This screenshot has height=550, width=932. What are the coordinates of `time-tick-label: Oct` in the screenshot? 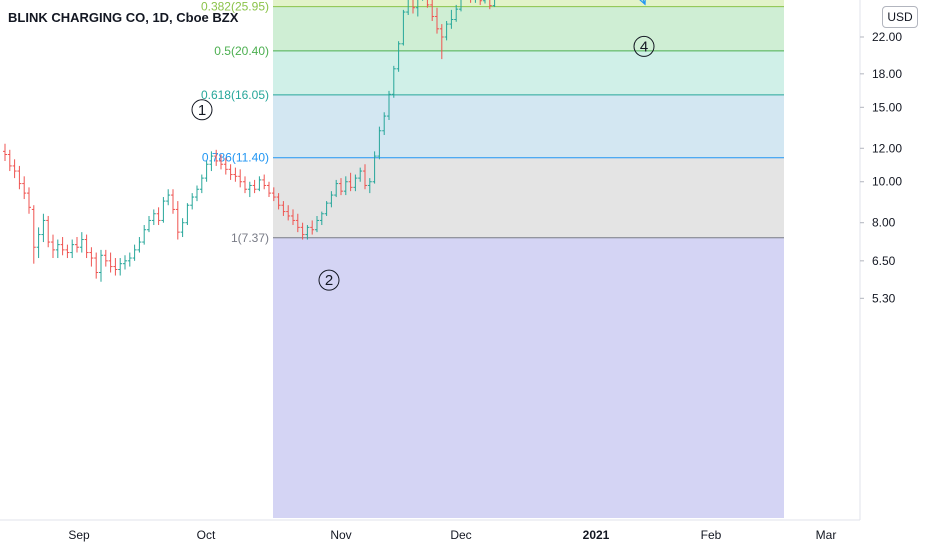 It's located at (206, 535).